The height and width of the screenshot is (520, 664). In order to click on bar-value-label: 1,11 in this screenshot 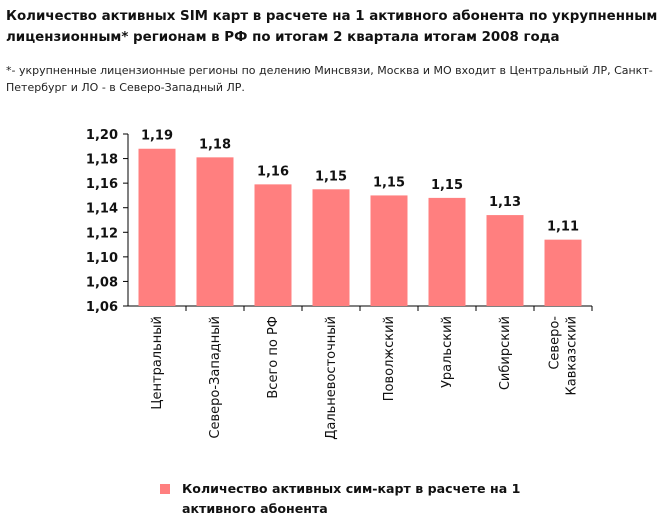, I will do `click(563, 227)`.